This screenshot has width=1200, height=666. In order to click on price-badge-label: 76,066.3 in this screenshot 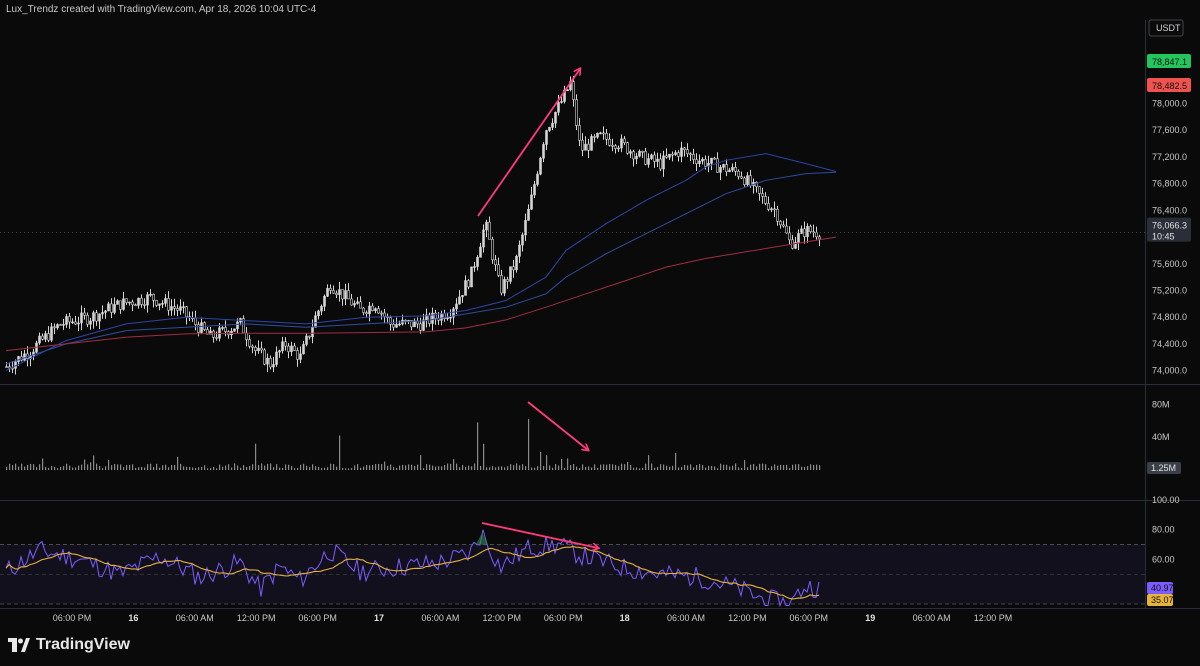, I will do `click(1169, 226)`.